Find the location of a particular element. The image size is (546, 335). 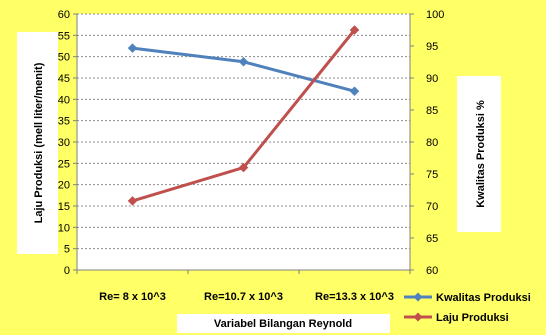

right-tick-label: 100 is located at coordinates (435, 15).